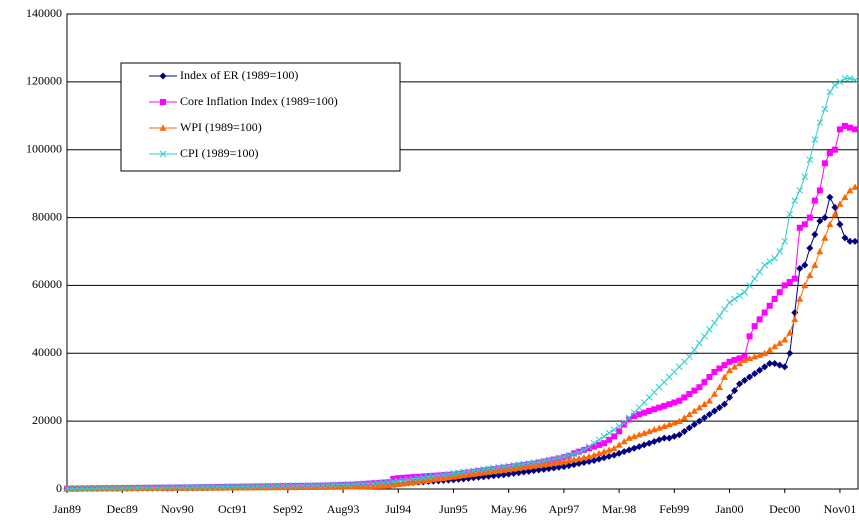  Describe the element at coordinates (67, 509) in the screenshot. I see `x-tick-label: Jan89` at that location.